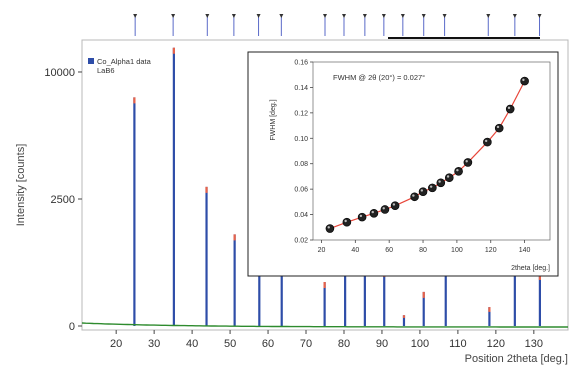 Image resolution: width=570 pixels, height=371 pixels. Describe the element at coordinates (355, 250) in the screenshot. I see `inset-x-tick-label: 40` at that location.